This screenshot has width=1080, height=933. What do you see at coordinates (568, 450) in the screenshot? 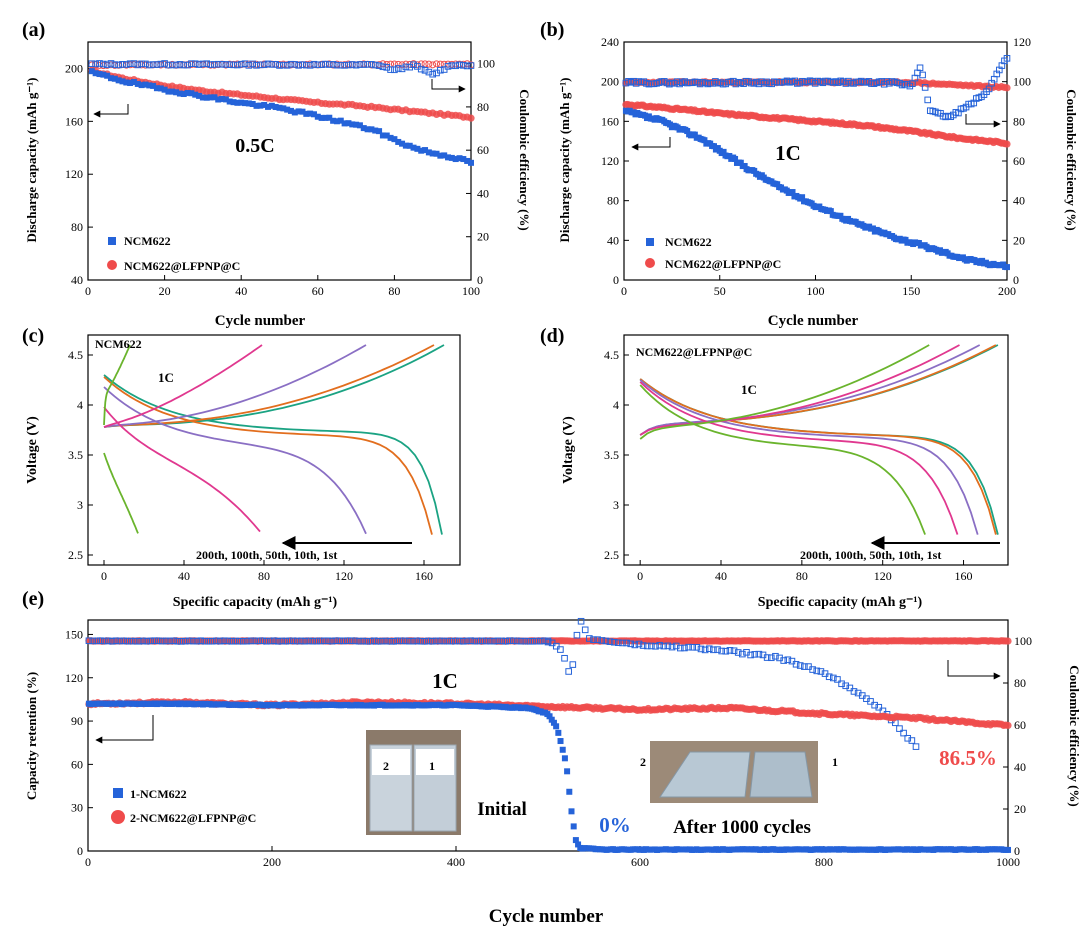
I see `ylabel-d: Voltage (V)` at bounding box center [568, 450].